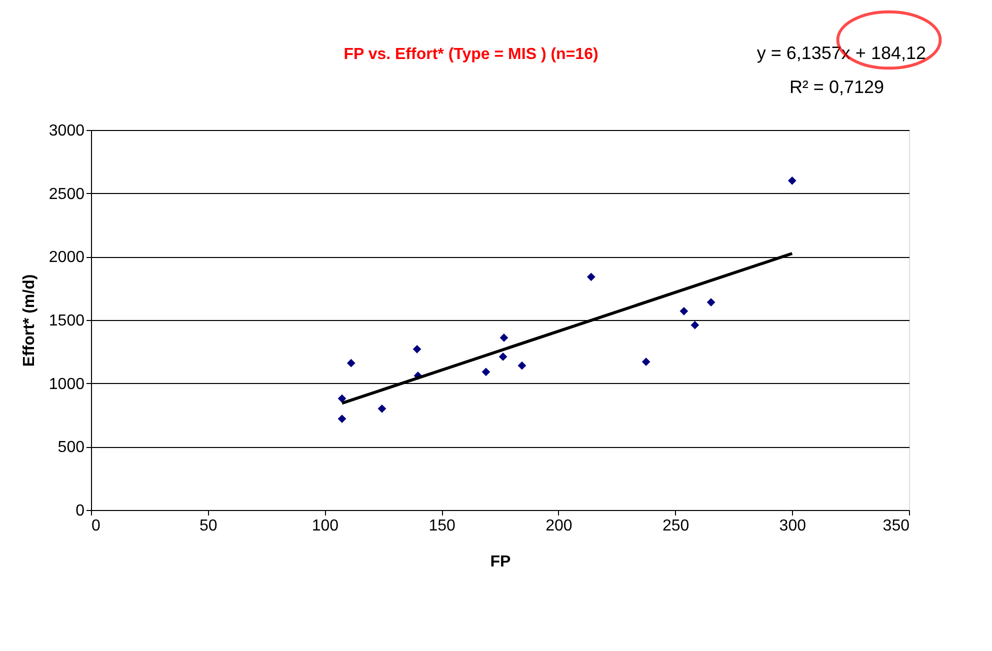  I want to click on x-tick-label: 0, so click(96, 526).